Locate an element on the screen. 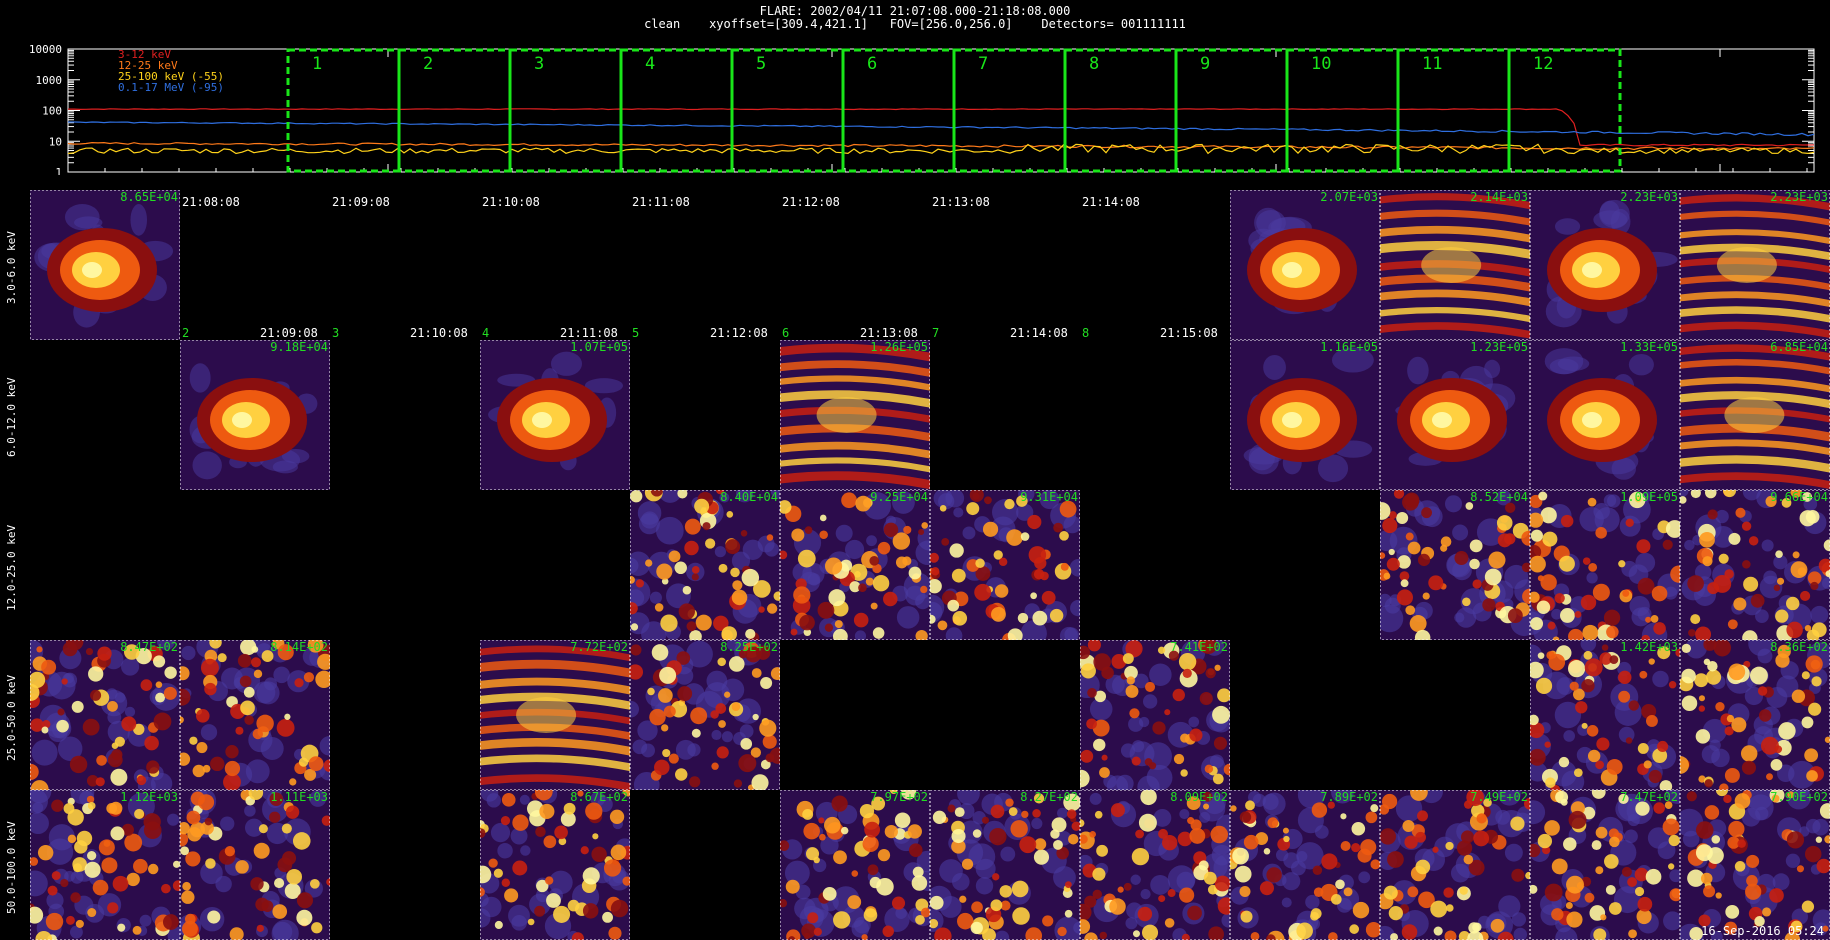 The height and width of the screenshot is (940, 1830). spectral-image-tile: 9.66E+04 is located at coordinates (1755, 565).